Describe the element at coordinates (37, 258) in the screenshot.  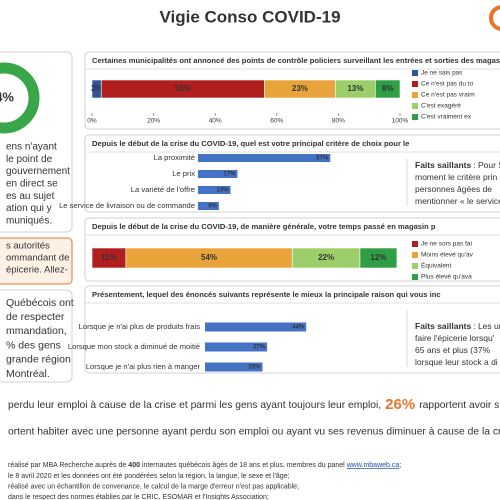
I see `left-text: ommandant de` at that location.